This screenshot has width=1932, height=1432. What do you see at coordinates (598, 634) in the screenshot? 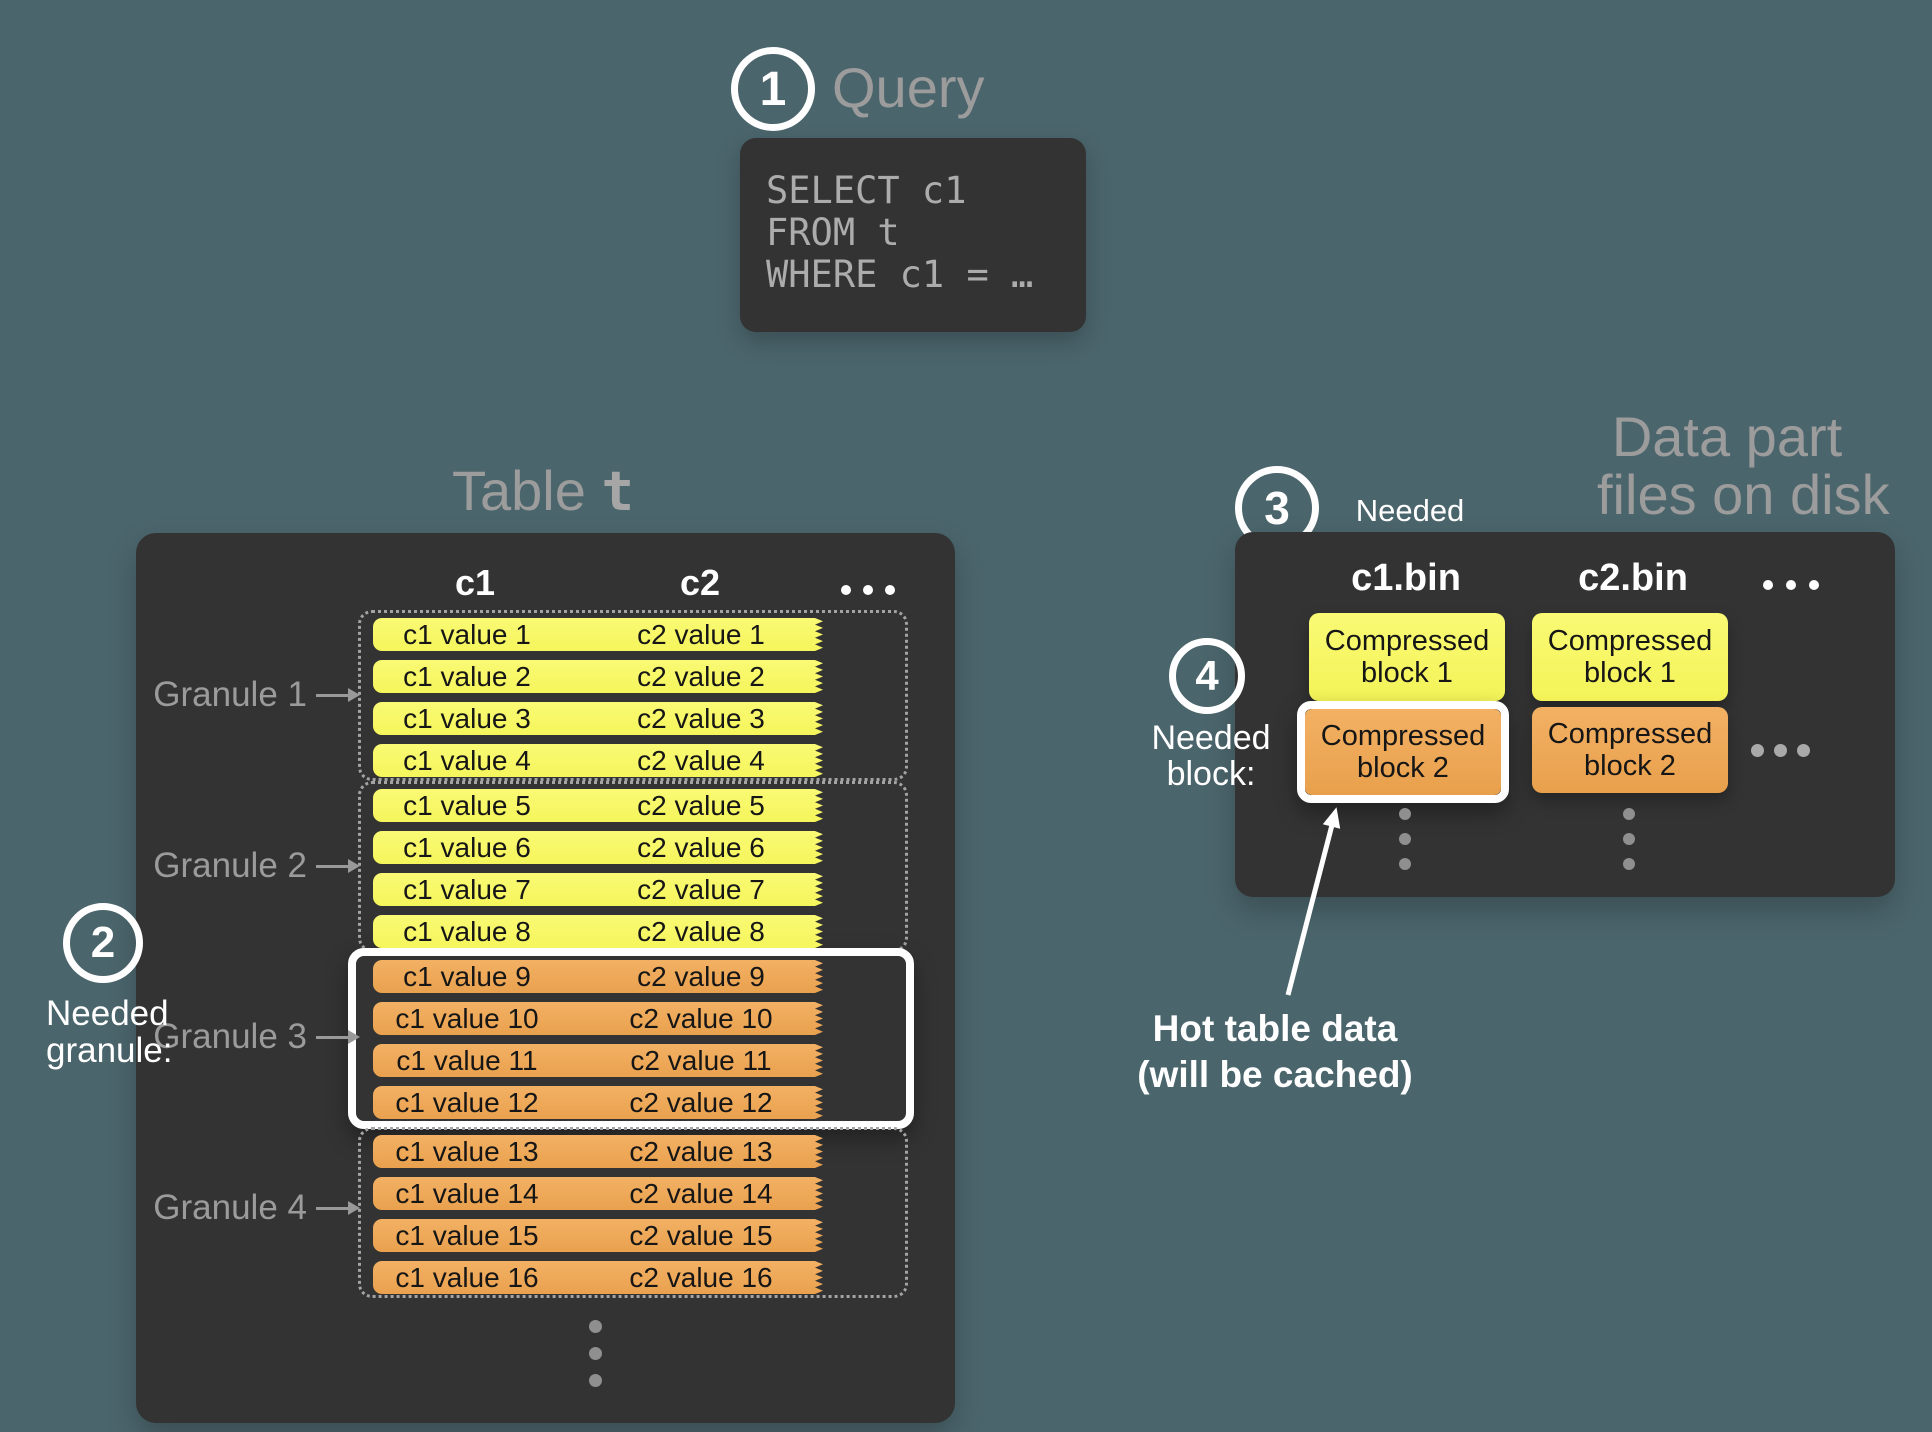
I see `table-row: c1 value 1 c2 value 1` at bounding box center [598, 634].